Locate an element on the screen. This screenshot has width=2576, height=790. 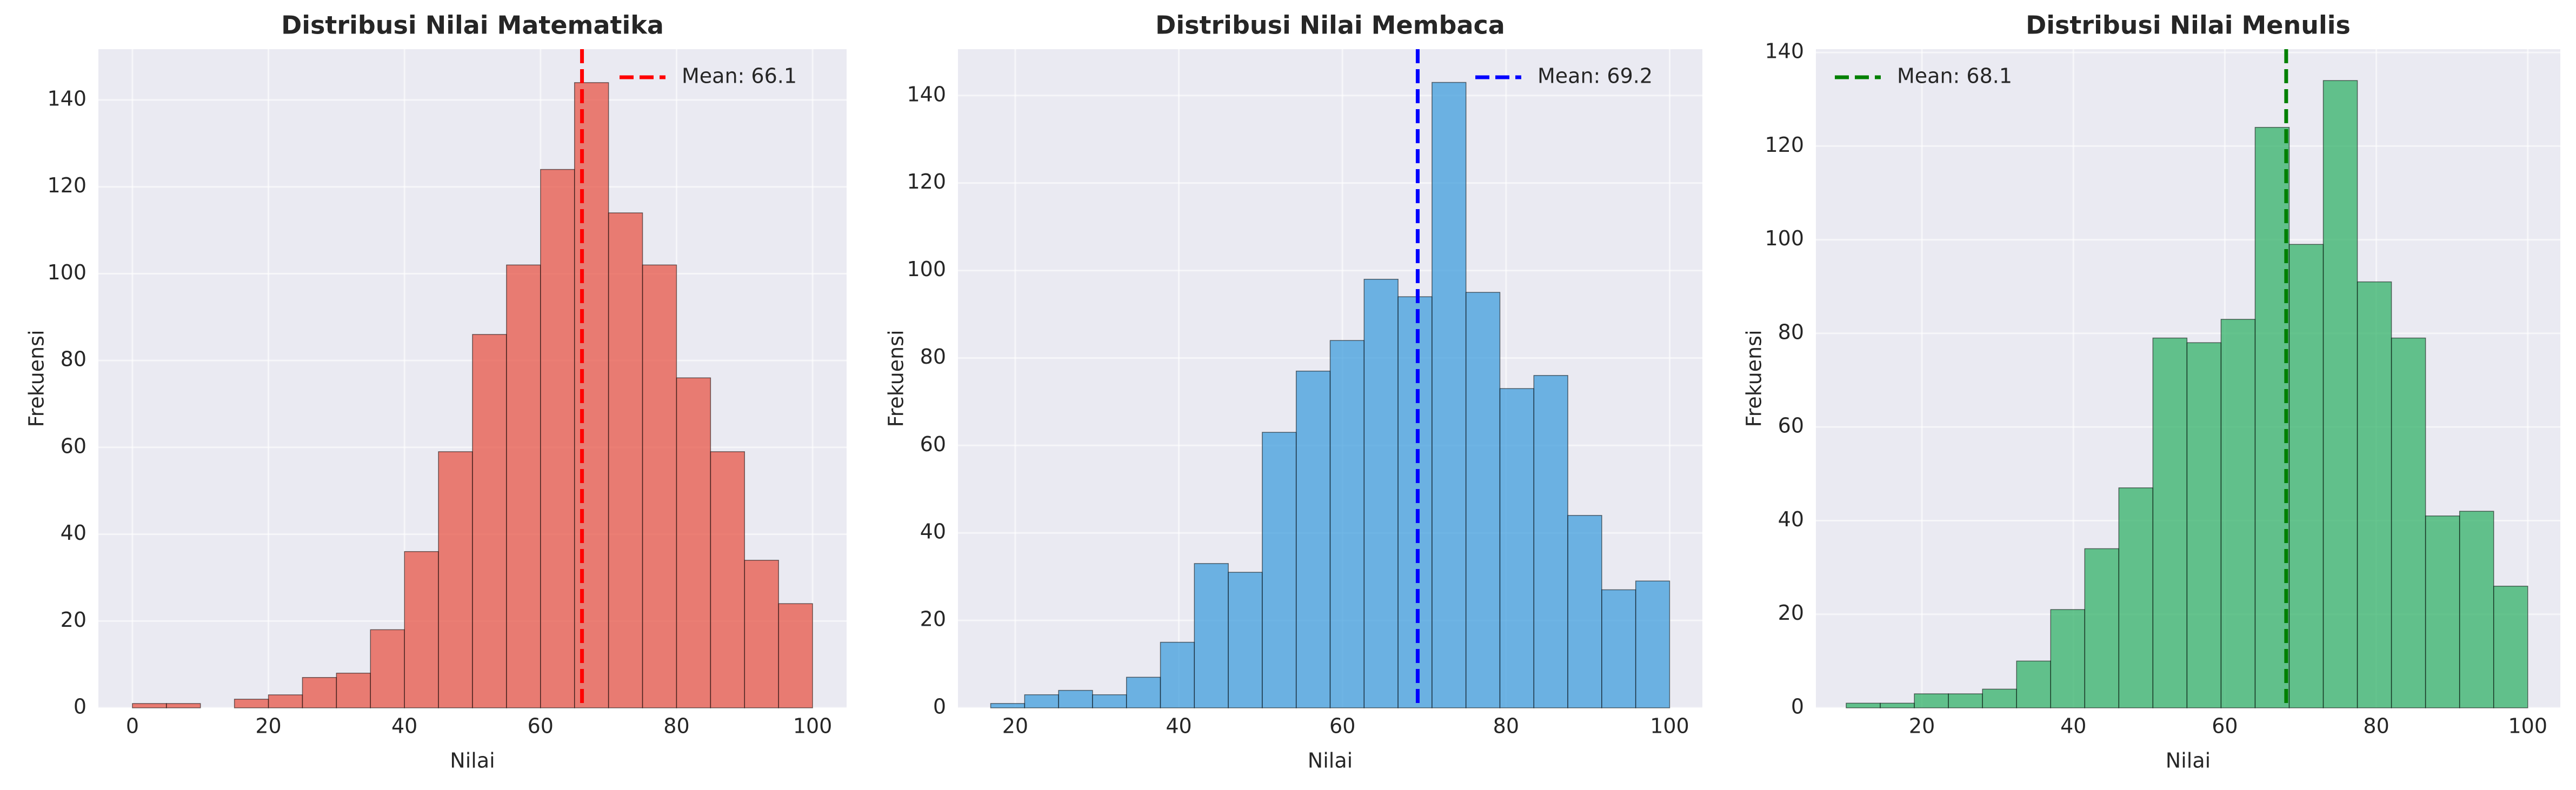
y-tick-label: 100 is located at coordinates (926, 269).